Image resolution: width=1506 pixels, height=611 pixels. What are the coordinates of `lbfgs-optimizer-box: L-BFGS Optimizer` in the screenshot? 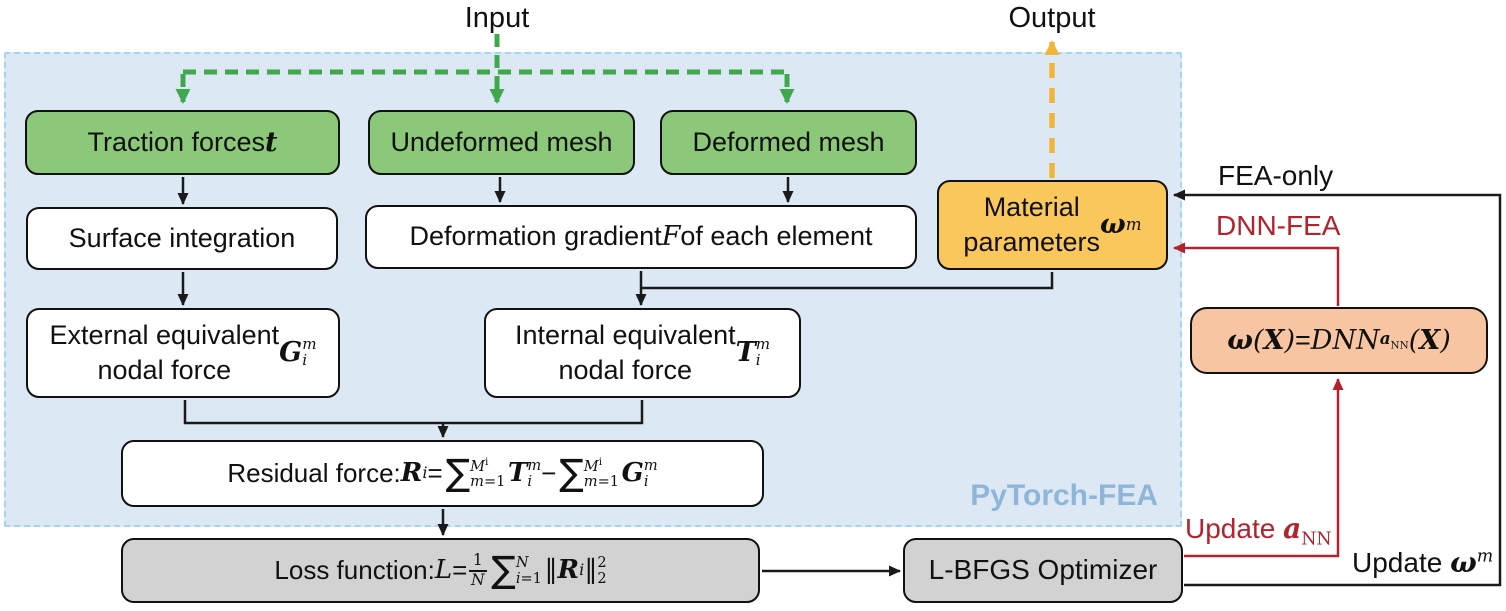 It's located at (1043, 570).